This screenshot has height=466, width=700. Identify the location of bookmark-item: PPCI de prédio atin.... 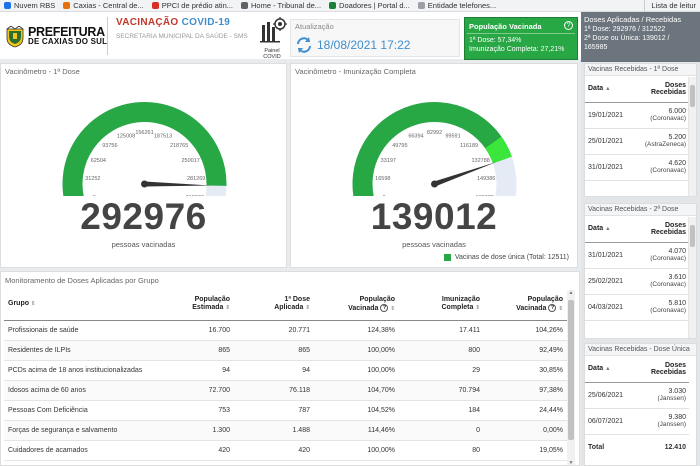
(192, 5).